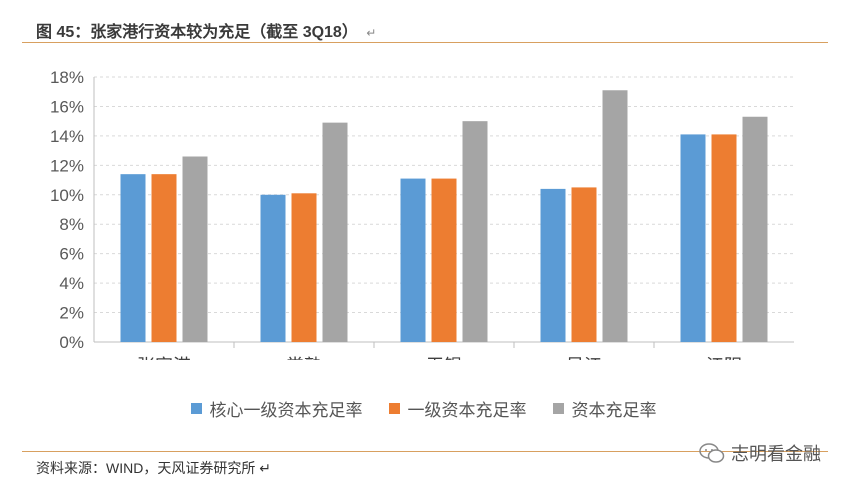 The image size is (847, 490). What do you see at coordinates (153, 468) in the screenshot?
I see `source-note: 资料来源：WIND，天风证券研究所 ↵` at bounding box center [153, 468].